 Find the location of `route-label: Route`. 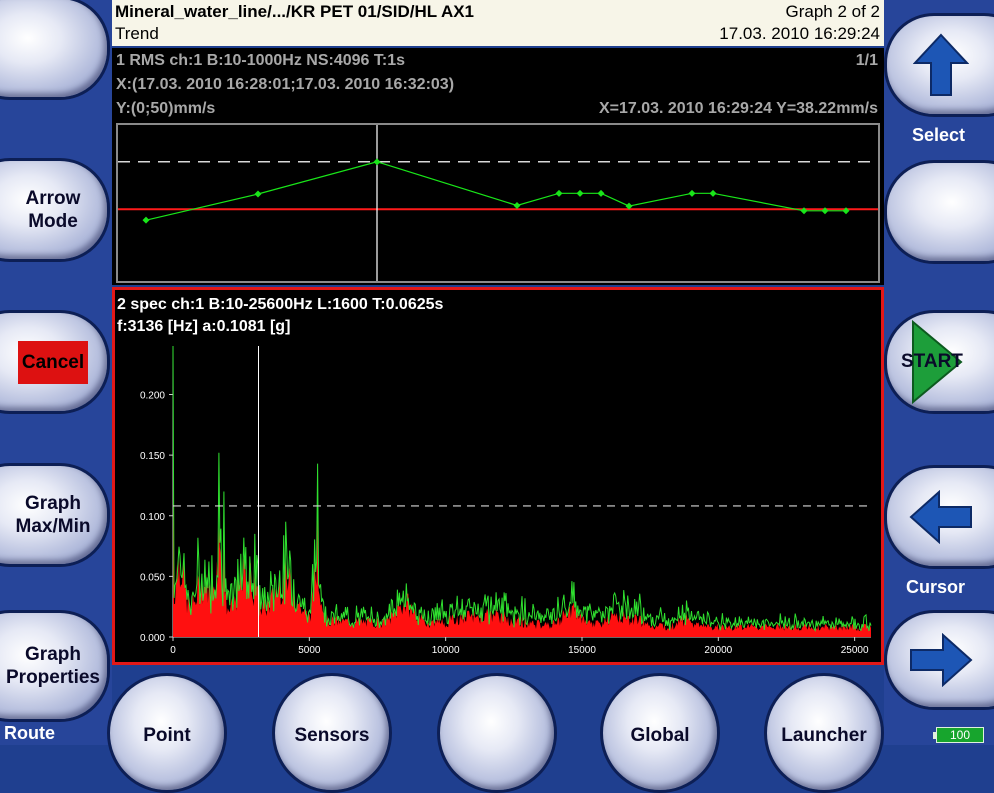

route-label: Route is located at coordinates (29, 733).